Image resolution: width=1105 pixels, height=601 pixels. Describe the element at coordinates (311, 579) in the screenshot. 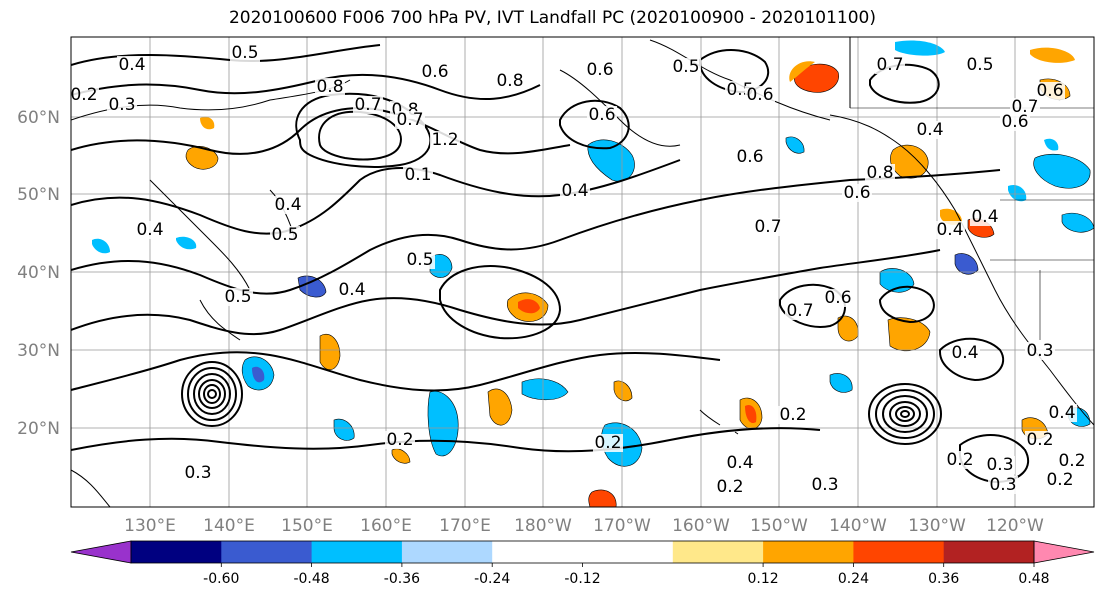

I see `colorbar-tick-label: -0.48` at that location.